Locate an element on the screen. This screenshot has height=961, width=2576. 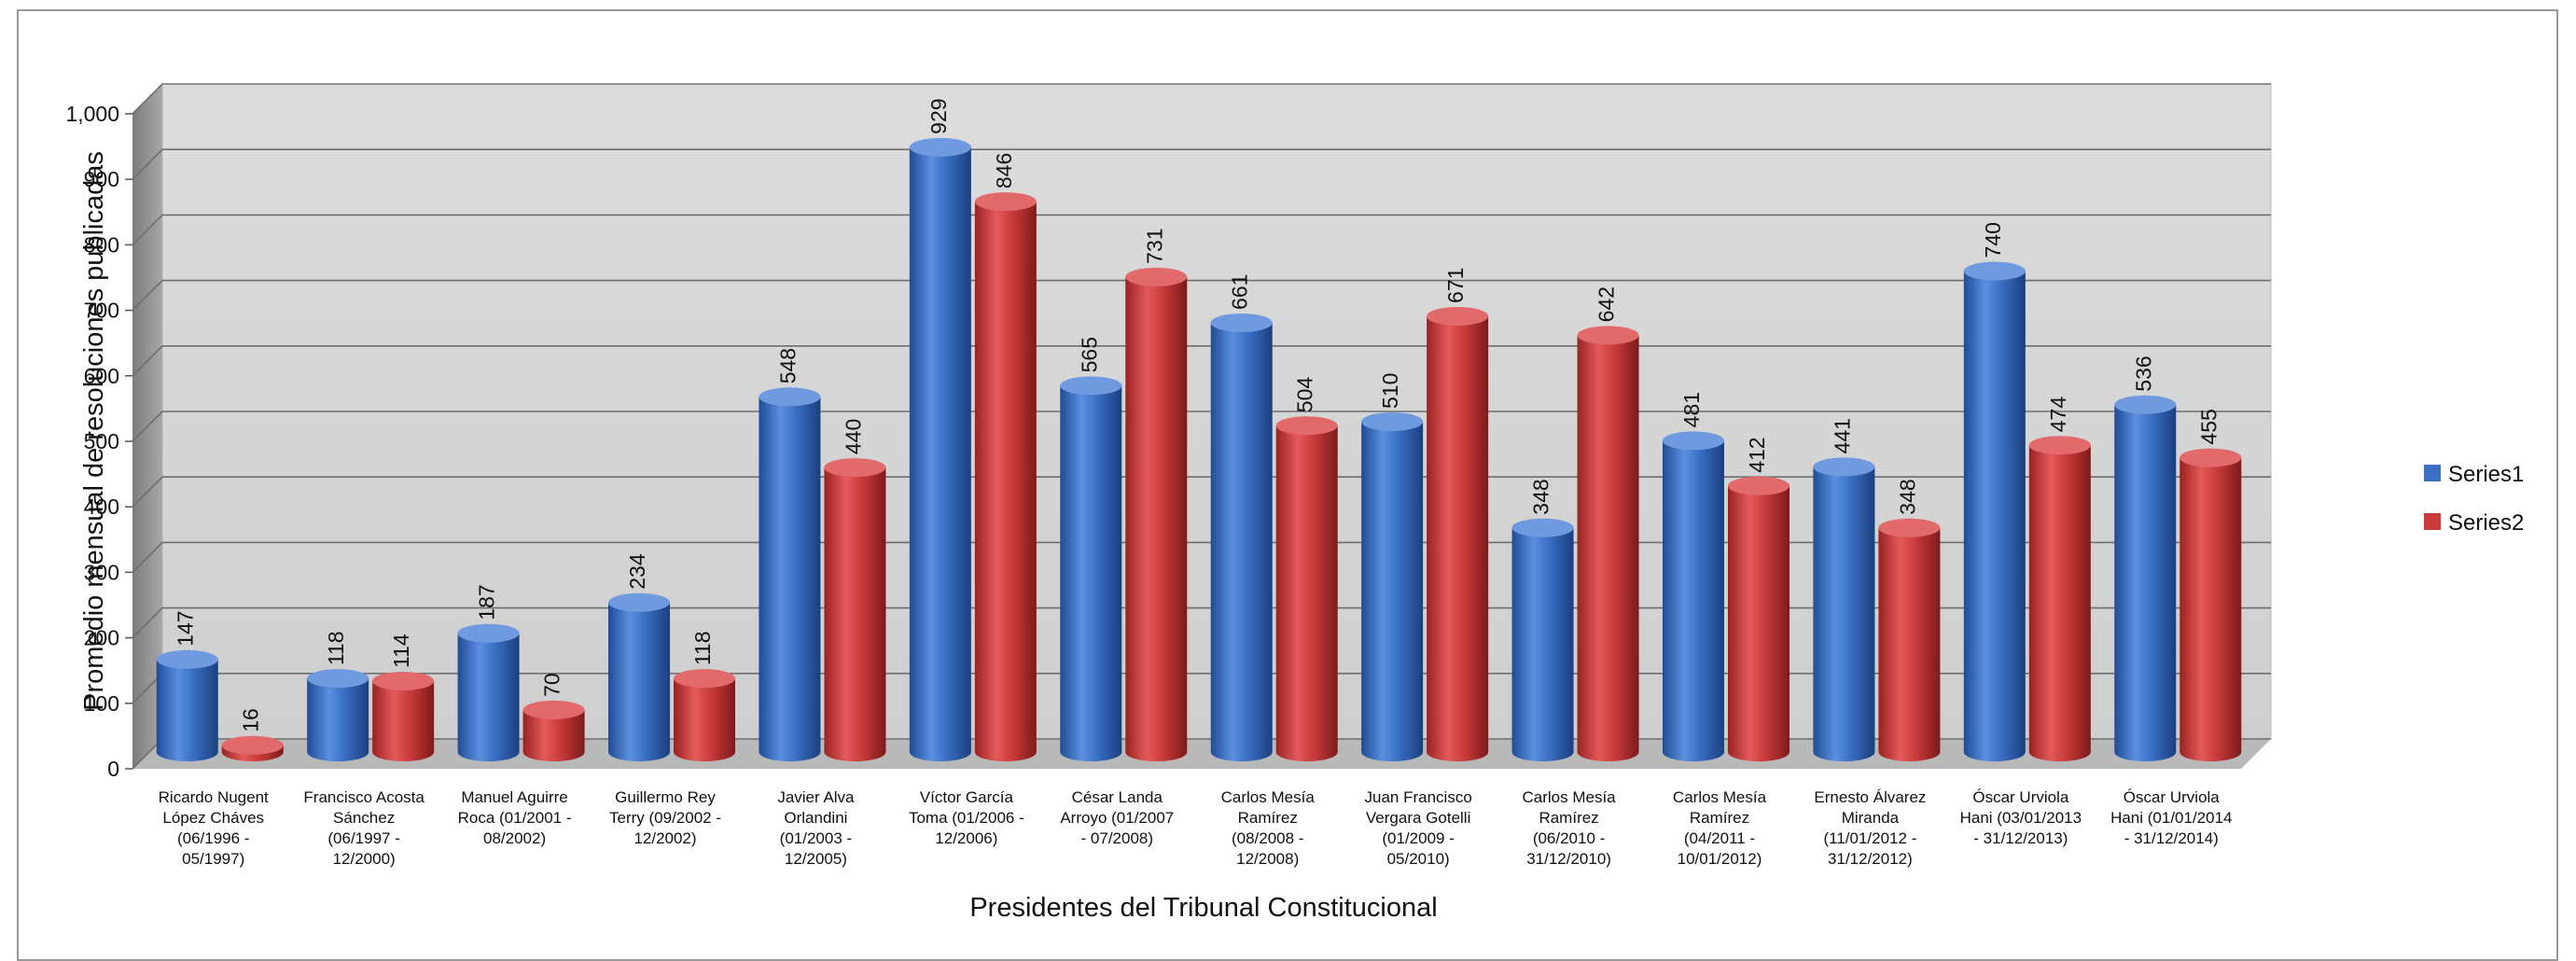
bar-series2: 118 is located at coordinates (704, 696).